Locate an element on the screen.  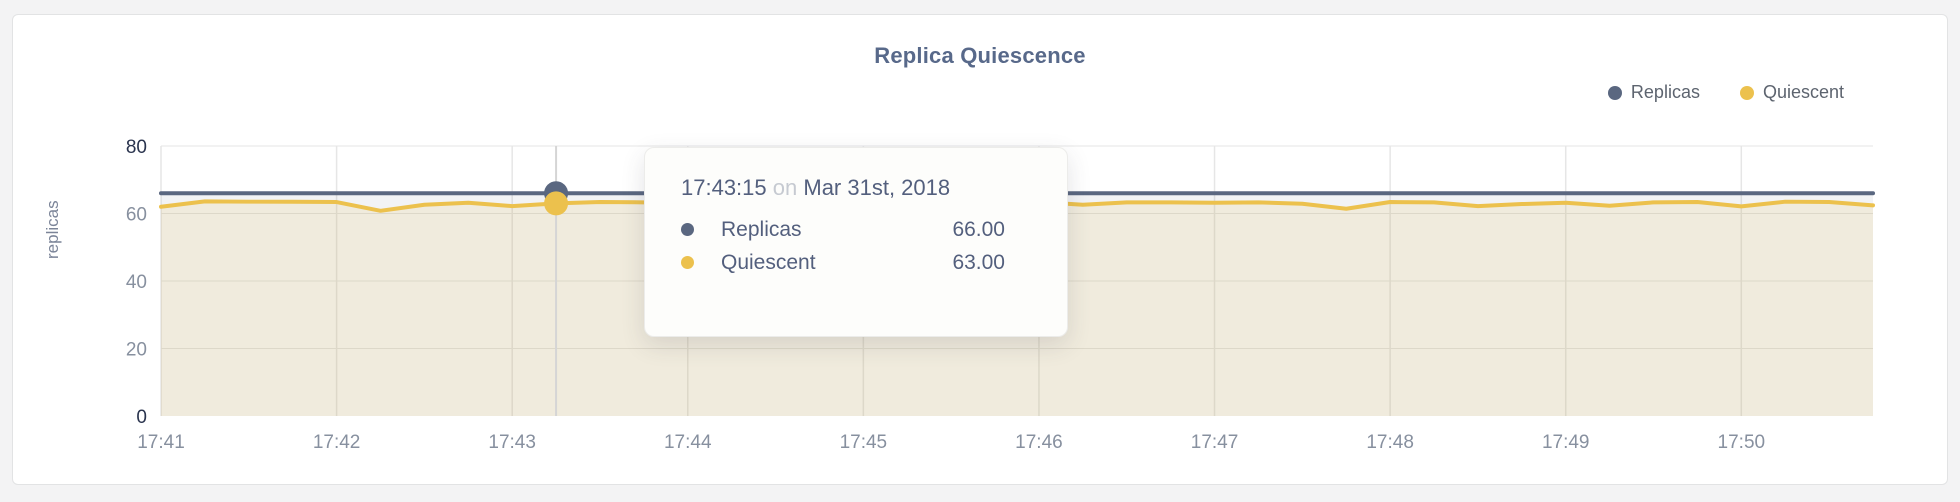
x-tick-label: 17:42 is located at coordinates (337, 442).